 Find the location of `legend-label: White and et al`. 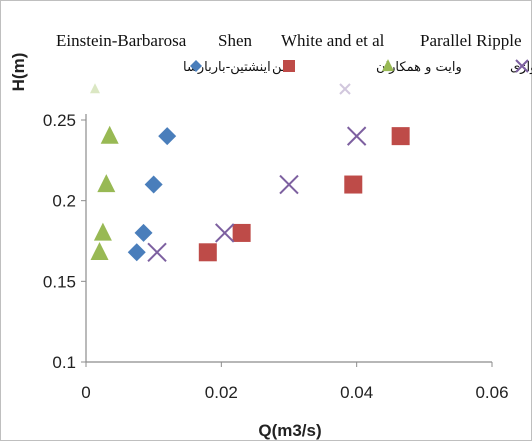

legend-label: White and et al is located at coordinates (333, 40).